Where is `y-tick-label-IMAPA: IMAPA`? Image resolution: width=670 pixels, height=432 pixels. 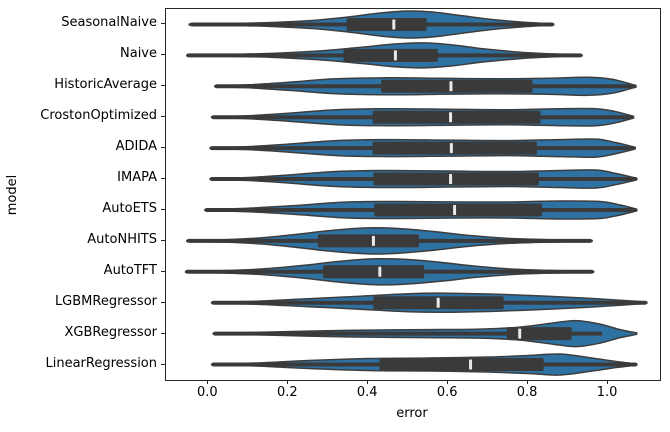 y-tick-label-IMAPA: IMAPA is located at coordinates (137, 178).